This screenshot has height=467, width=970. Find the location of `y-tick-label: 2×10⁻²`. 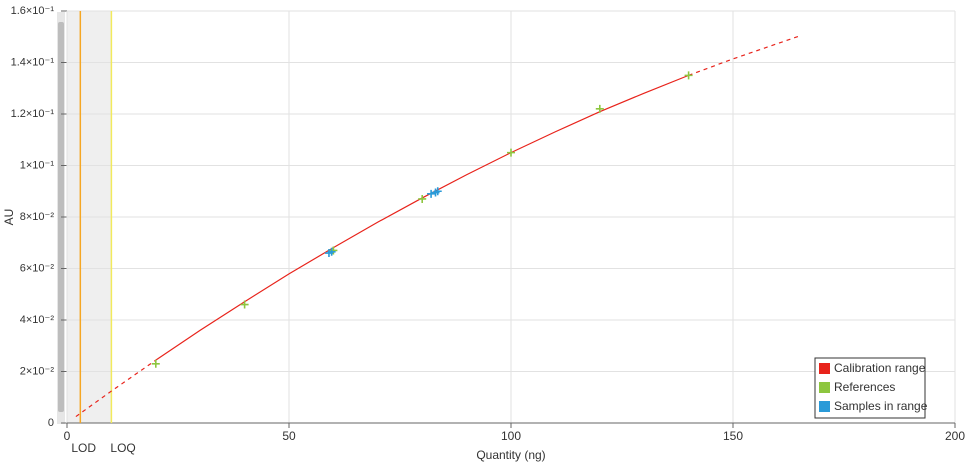

y-tick-label: 2×10⁻² is located at coordinates (37, 371).